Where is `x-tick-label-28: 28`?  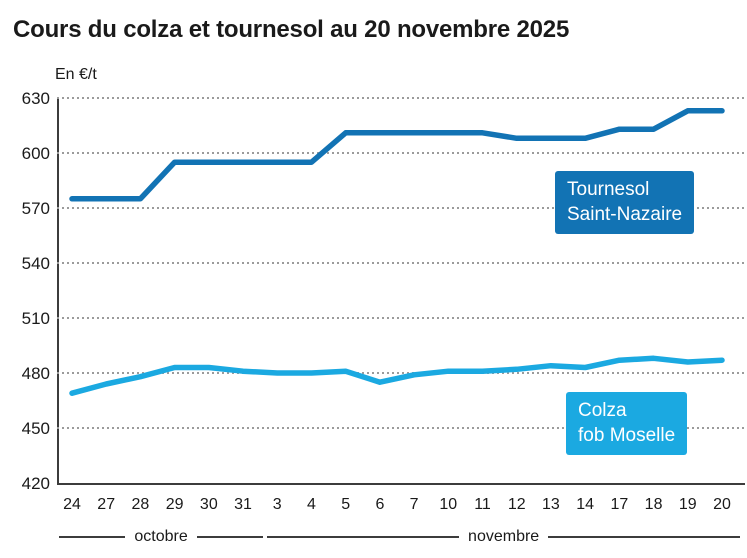 x-tick-label-28: 28 is located at coordinates (140, 504).